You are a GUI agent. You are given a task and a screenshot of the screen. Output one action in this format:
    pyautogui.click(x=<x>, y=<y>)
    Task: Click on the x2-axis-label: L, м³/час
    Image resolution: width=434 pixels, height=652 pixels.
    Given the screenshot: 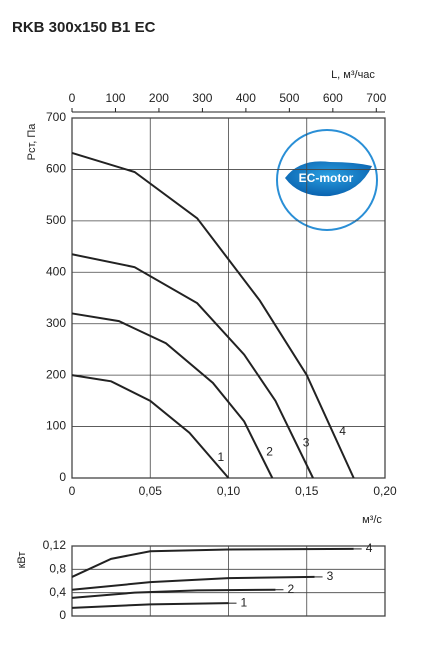 What is the action you would take?
    pyautogui.click(x=353, y=75)
    